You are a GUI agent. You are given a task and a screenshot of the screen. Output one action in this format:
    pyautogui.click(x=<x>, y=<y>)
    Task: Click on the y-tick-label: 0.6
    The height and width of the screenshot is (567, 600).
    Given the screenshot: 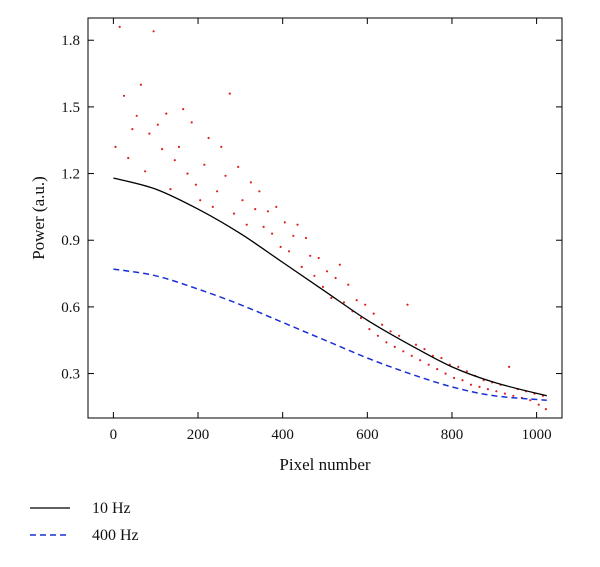 What is the action you would take?
    pyautogui.click(x=70, y=308)
    